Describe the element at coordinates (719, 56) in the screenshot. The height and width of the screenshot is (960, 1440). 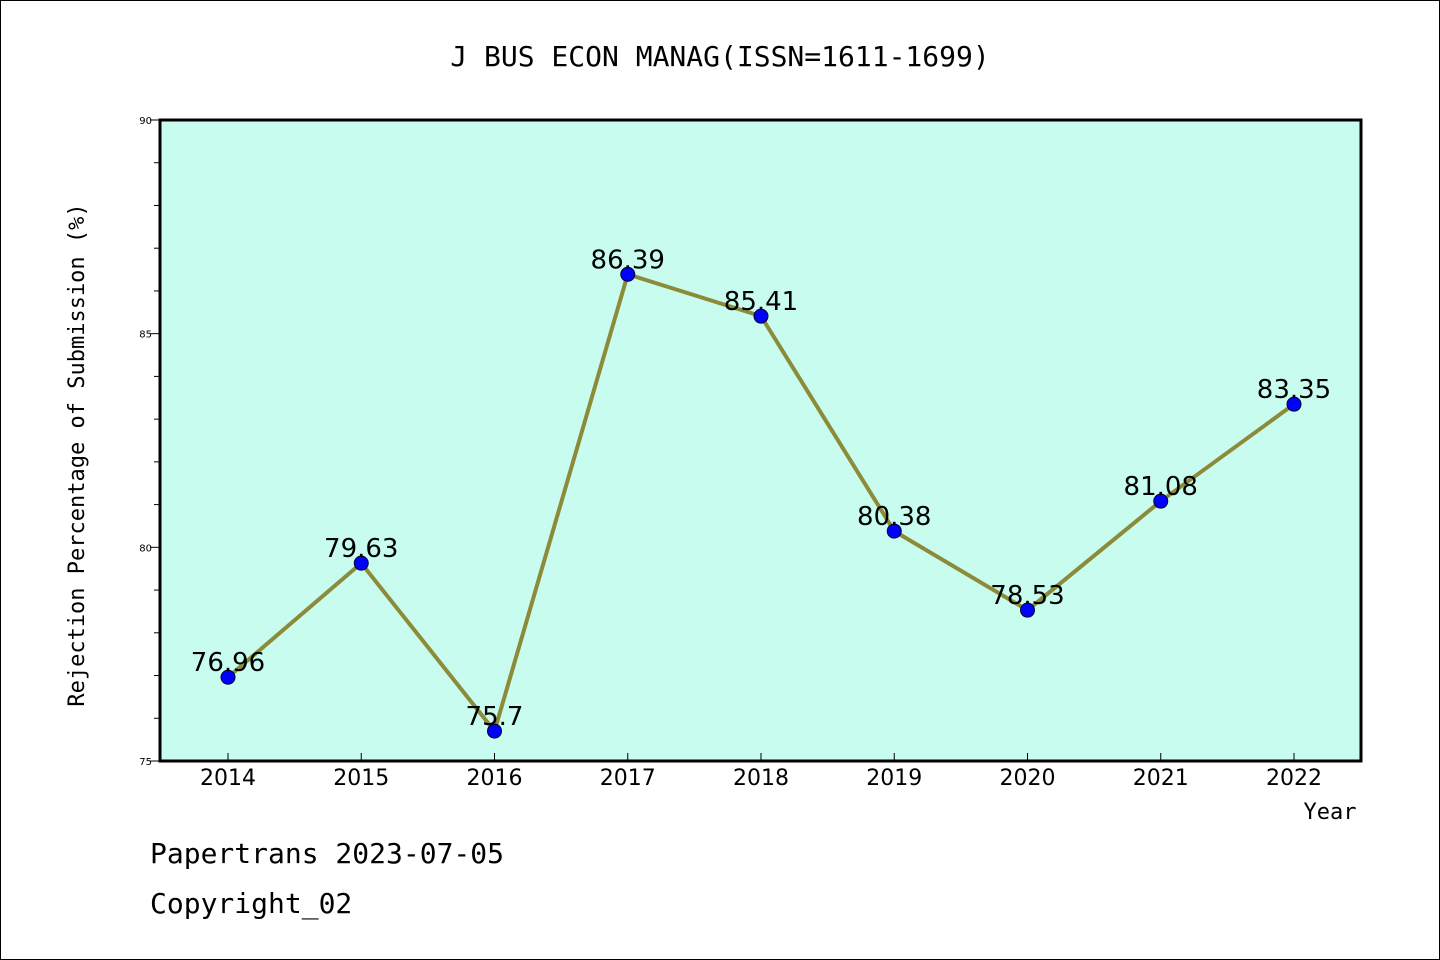
I see `chart-title: J BUS ECON MANAG(ISSN=1611-1699)` at that location.